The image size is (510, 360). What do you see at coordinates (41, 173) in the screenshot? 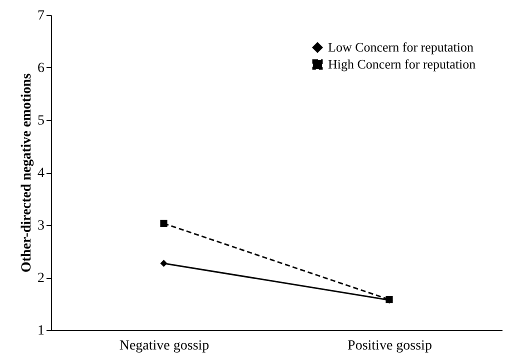
I see `y-tick-label: 4` at bounding box center [41, 173].